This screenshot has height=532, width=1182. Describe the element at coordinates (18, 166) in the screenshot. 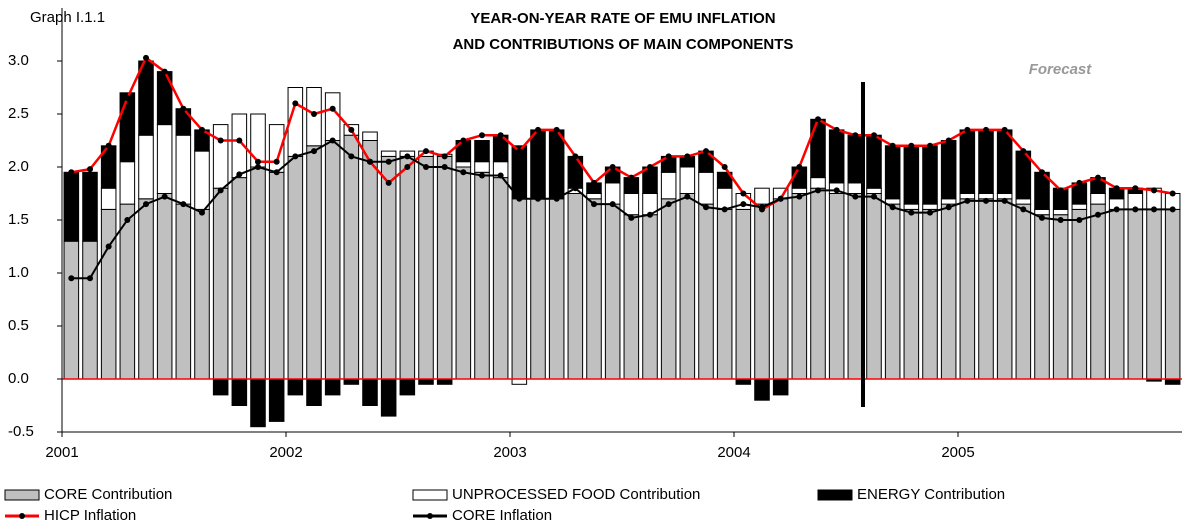

I see `y-tick-label: 2.0` at that location.